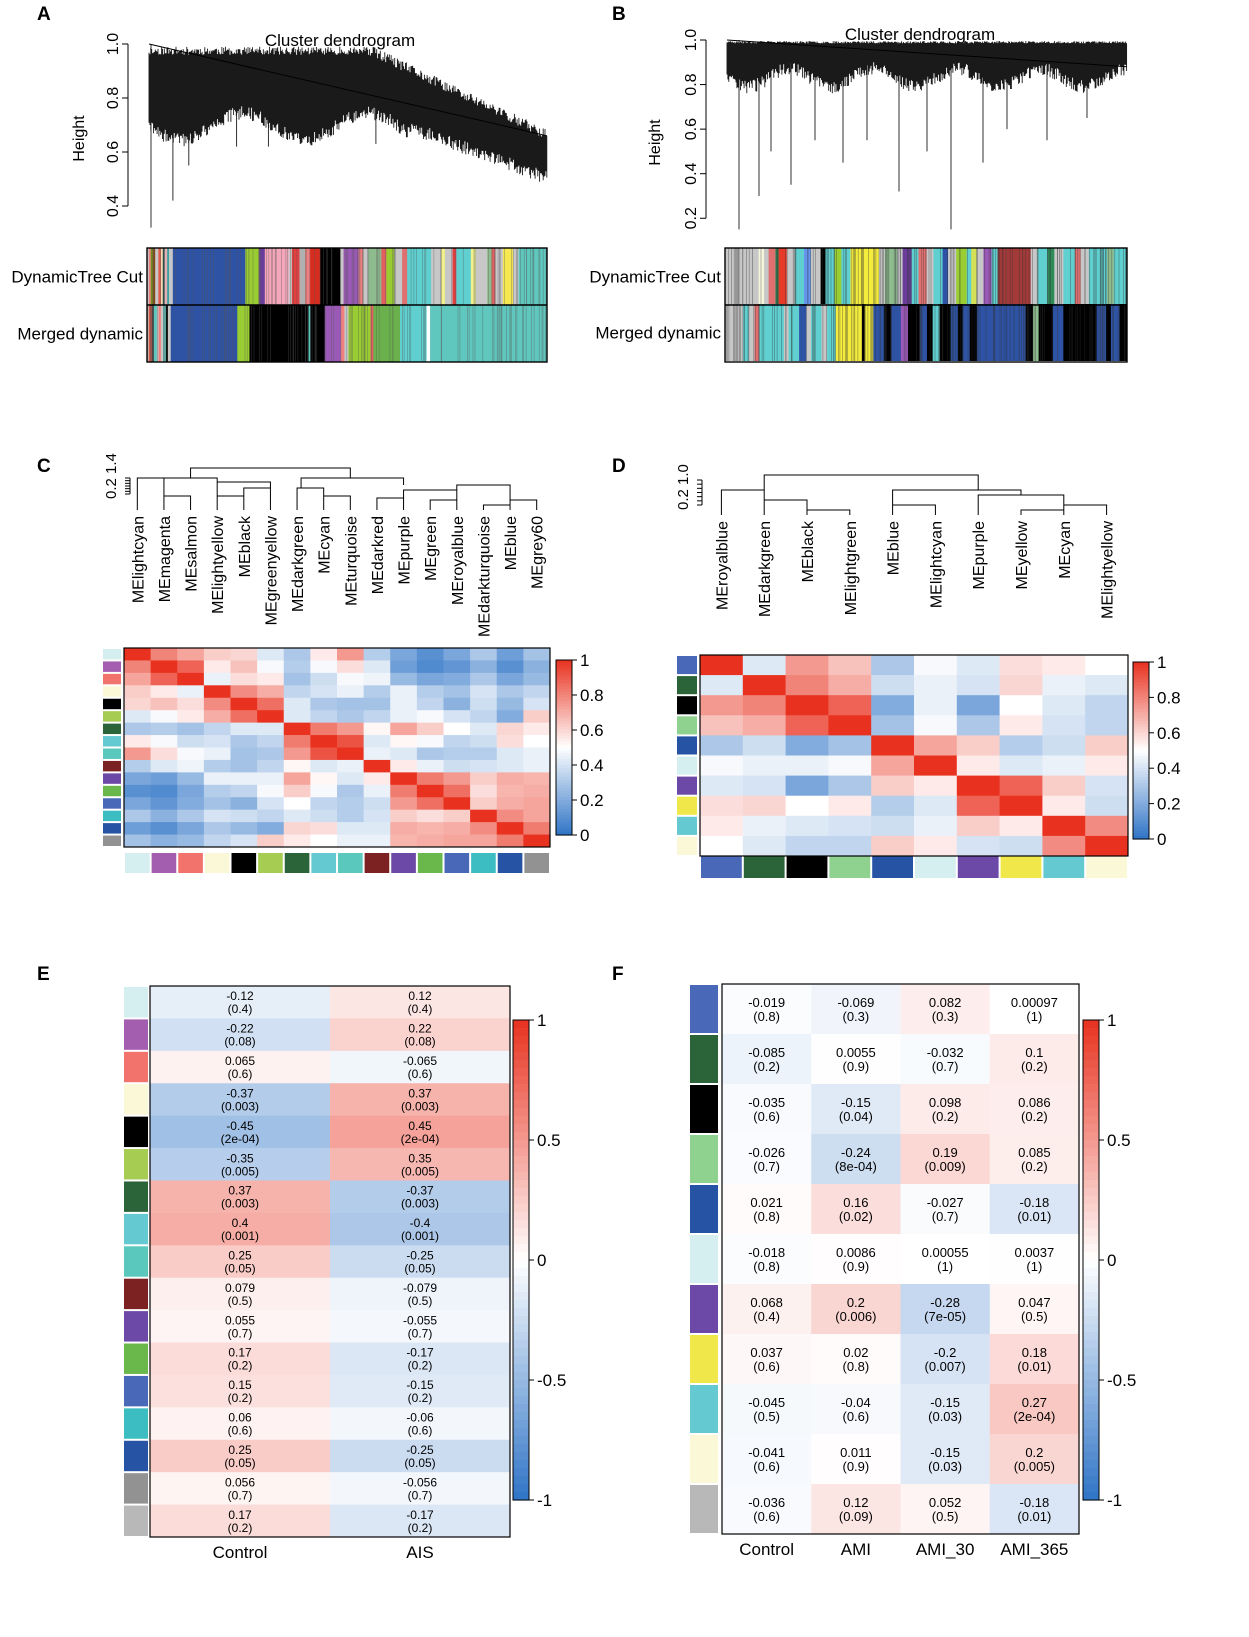 Image resolution: width=1249 pixels, height=1637 pixels. Describe the element at coordinates (945, 1352) in the screenshot. I see `panel-F-cell-value: -0.2` at that location.